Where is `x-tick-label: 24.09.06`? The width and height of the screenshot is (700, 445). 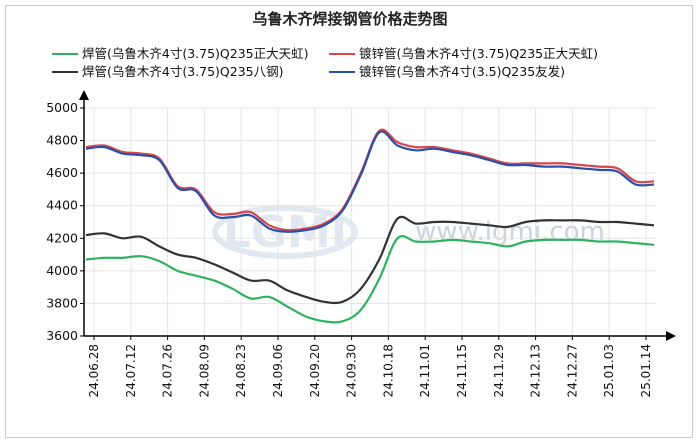
x-tick-label: 24.09.06 is located at coordinates (278, 370).